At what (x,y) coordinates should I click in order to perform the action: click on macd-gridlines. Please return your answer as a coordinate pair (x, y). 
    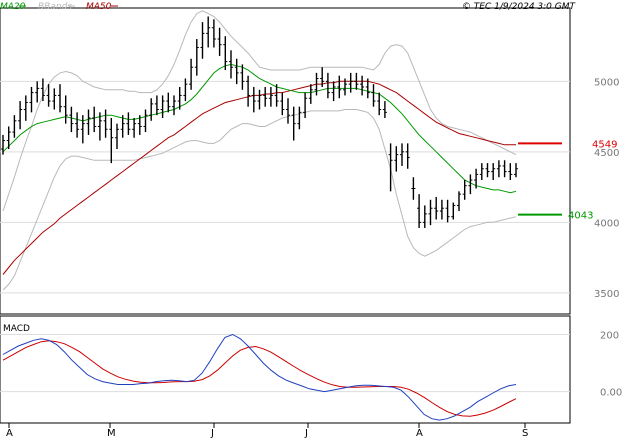
    Looking at the image, I should click on (285, 363).